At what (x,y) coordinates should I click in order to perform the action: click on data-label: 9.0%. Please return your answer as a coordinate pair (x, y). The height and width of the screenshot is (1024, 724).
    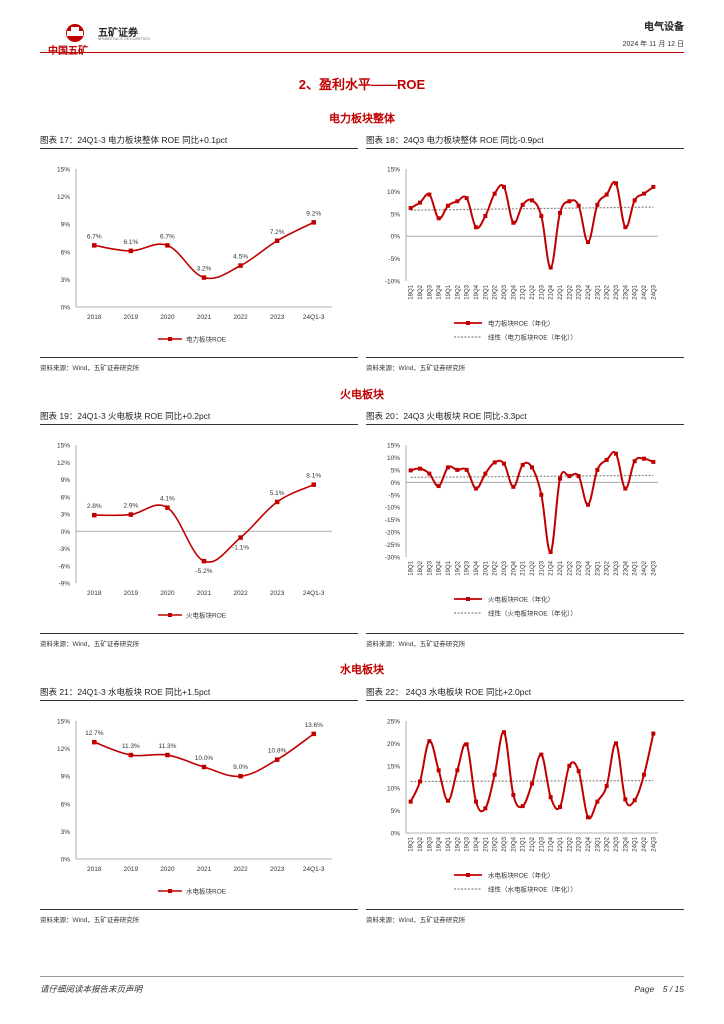
    Looking at the image, I should click on (240, 767).